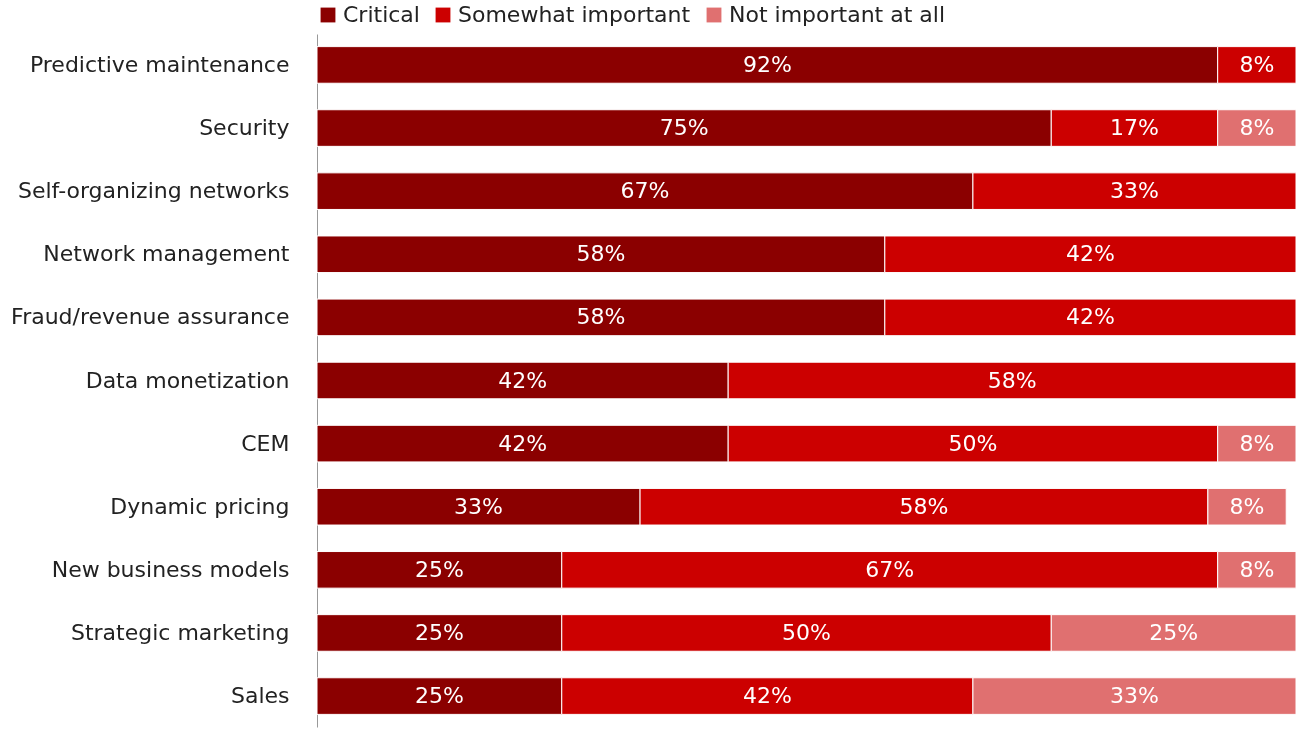 The height and width of the screenshot is (729, 1299). I want to click on y-tick-label: Dynamic pricing, so click(200, 506).